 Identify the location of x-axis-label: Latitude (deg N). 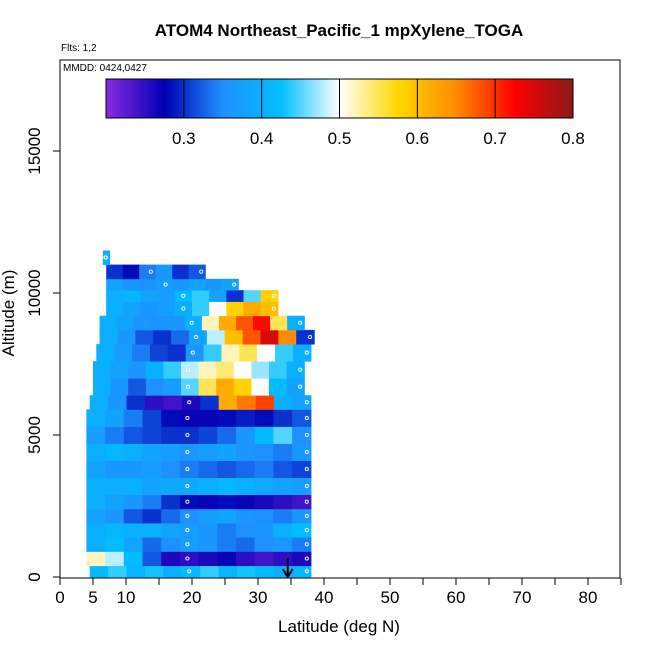
(339, 626).